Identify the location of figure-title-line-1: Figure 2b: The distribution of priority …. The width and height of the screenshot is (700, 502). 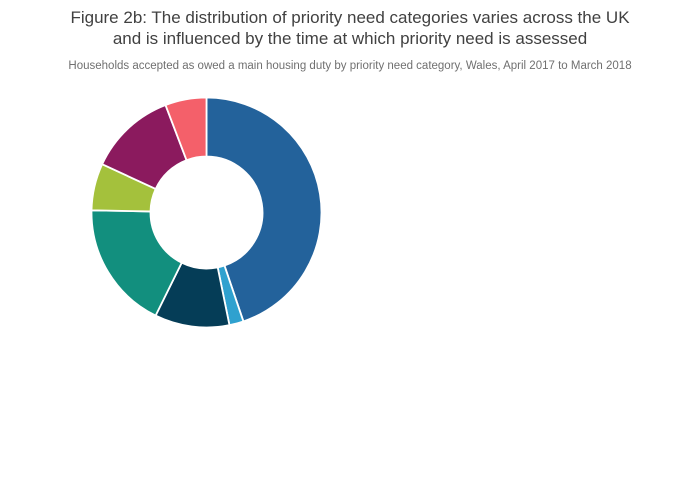
(350, 17).